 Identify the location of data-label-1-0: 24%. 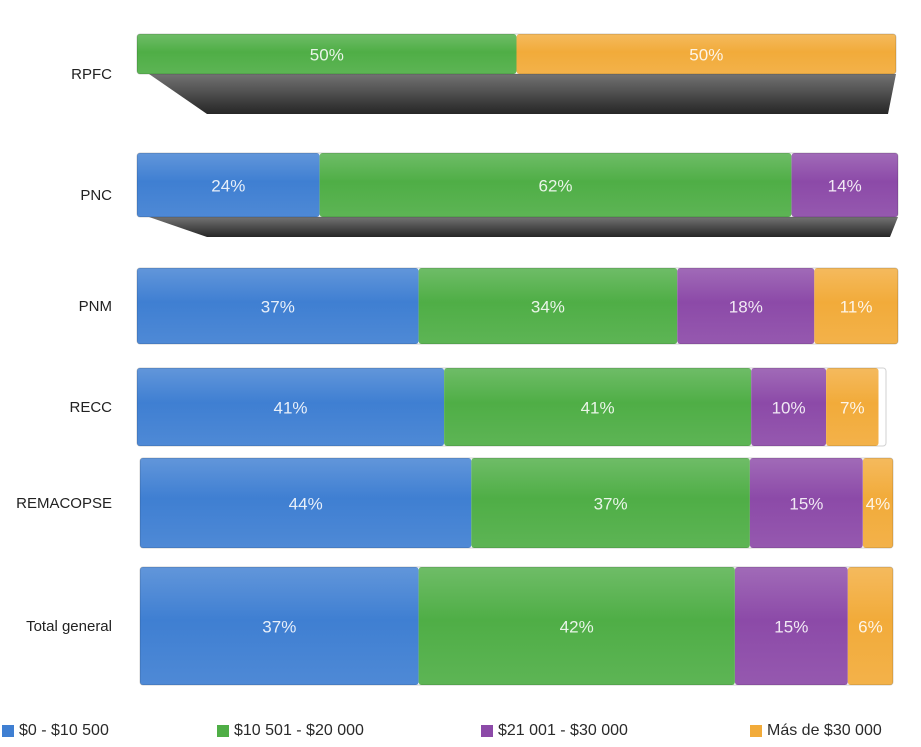
(228, 185).